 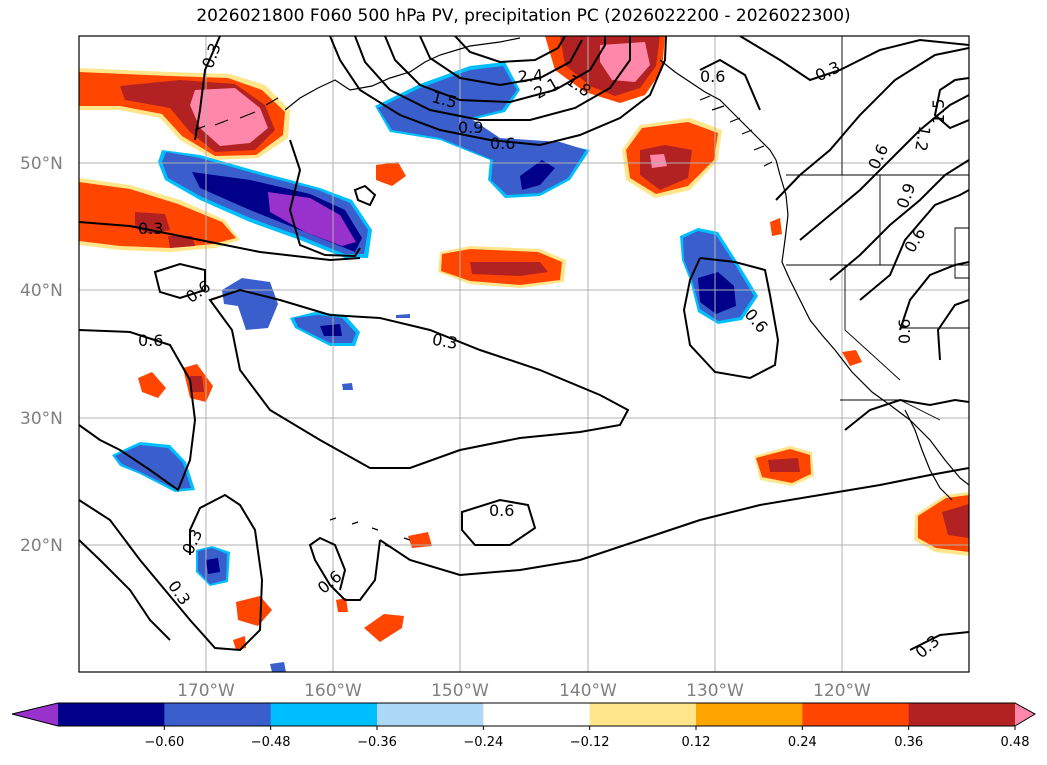 I want to click on colorbar-tick-label: −0.36, so click(x=377, y=742).